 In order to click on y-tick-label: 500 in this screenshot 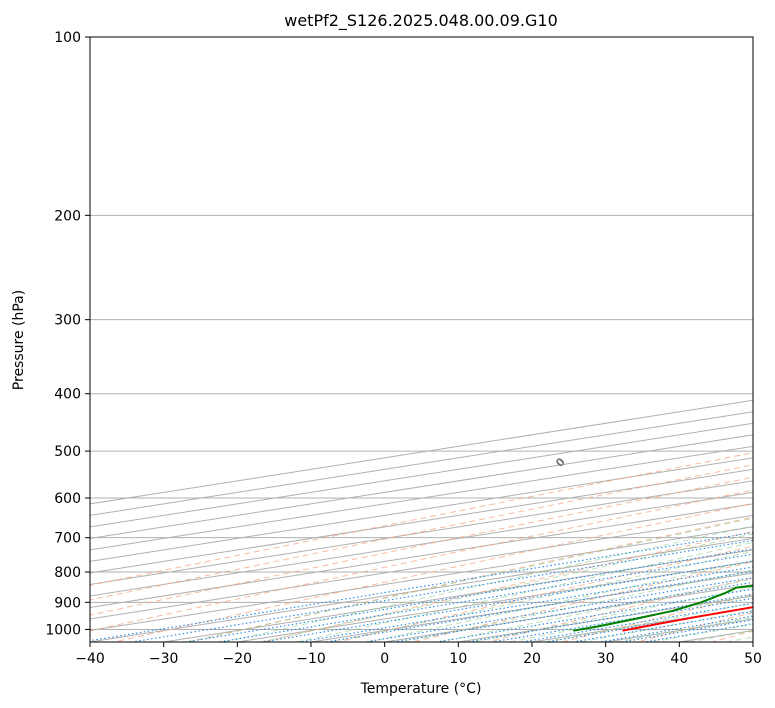, I will do `click(67, 452)`.